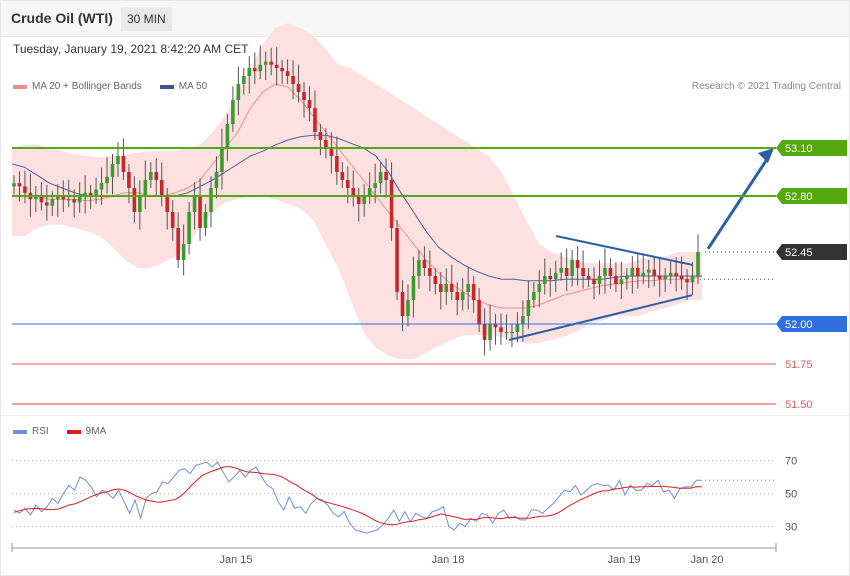 The height and width of the screenshot is (576, 850). I want to click on copyright-note: Research © 2021 Trading Central, so click(766, 86).